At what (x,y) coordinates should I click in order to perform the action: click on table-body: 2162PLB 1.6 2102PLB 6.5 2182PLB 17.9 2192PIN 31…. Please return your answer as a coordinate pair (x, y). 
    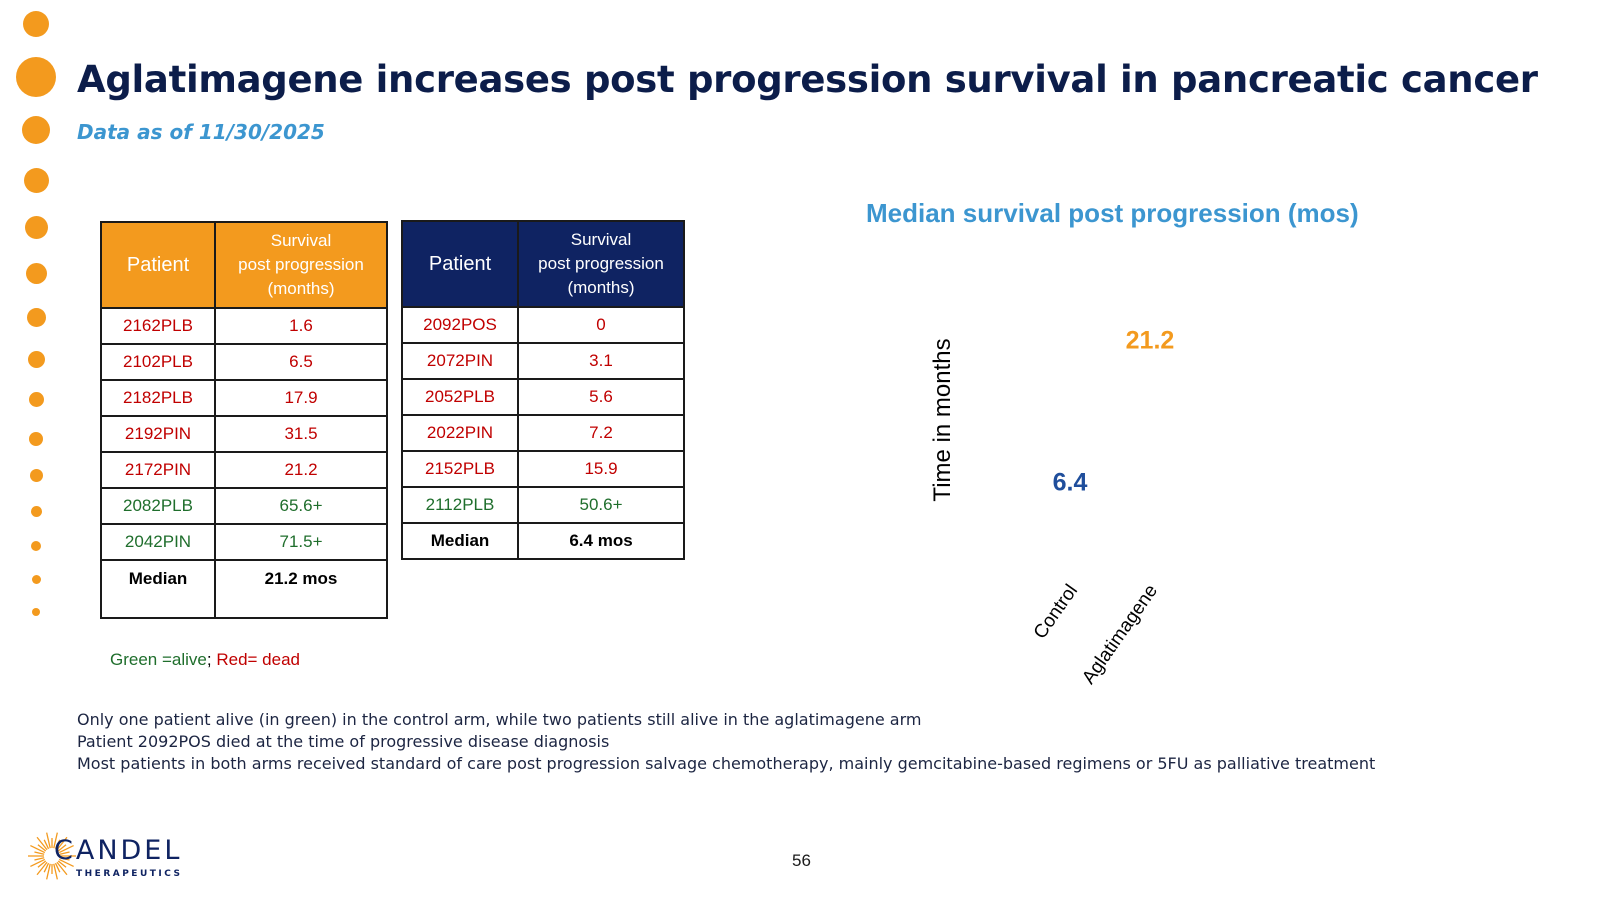
    Looking at the image, I should click on (244, 463).